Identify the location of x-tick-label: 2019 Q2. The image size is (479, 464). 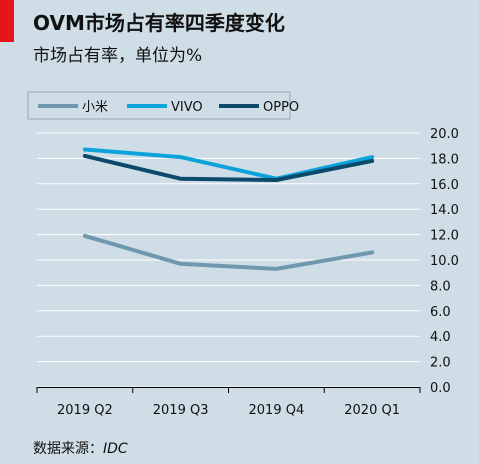
(85, 410).